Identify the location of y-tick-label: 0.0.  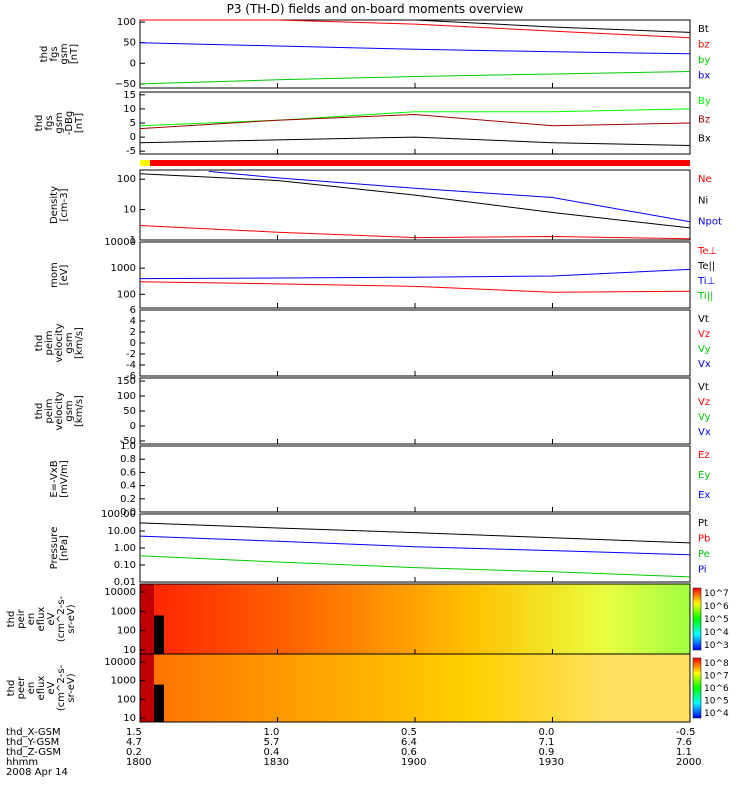
(128, 512).